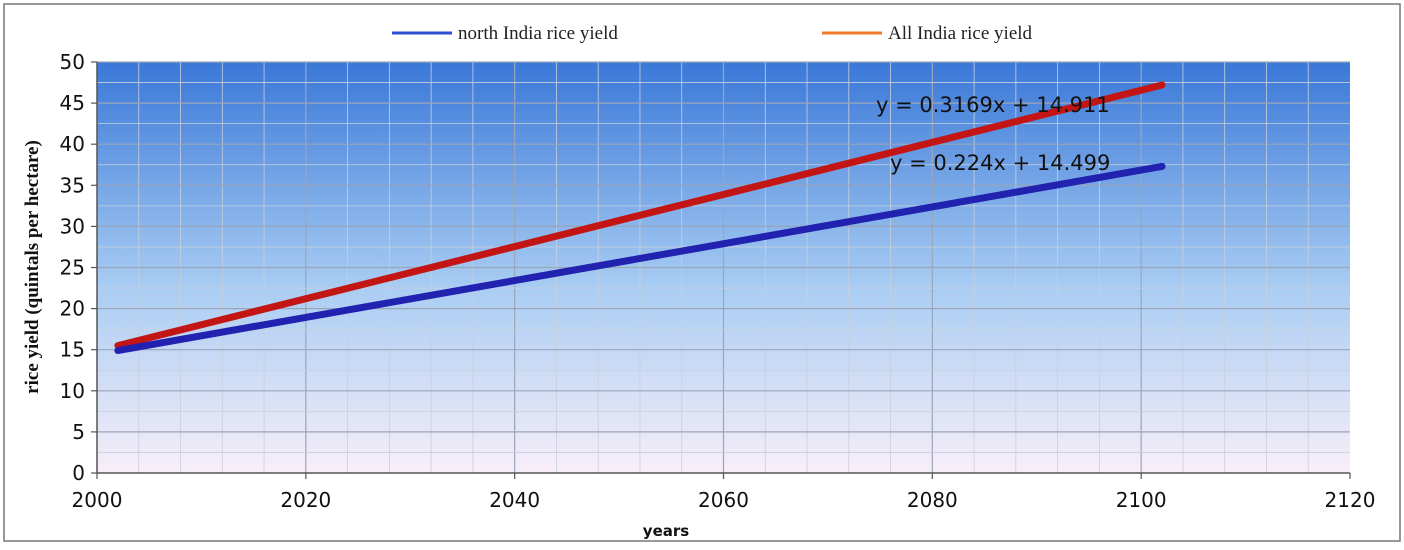  I want to click on y-tick-label: 20, so click(72, 309).